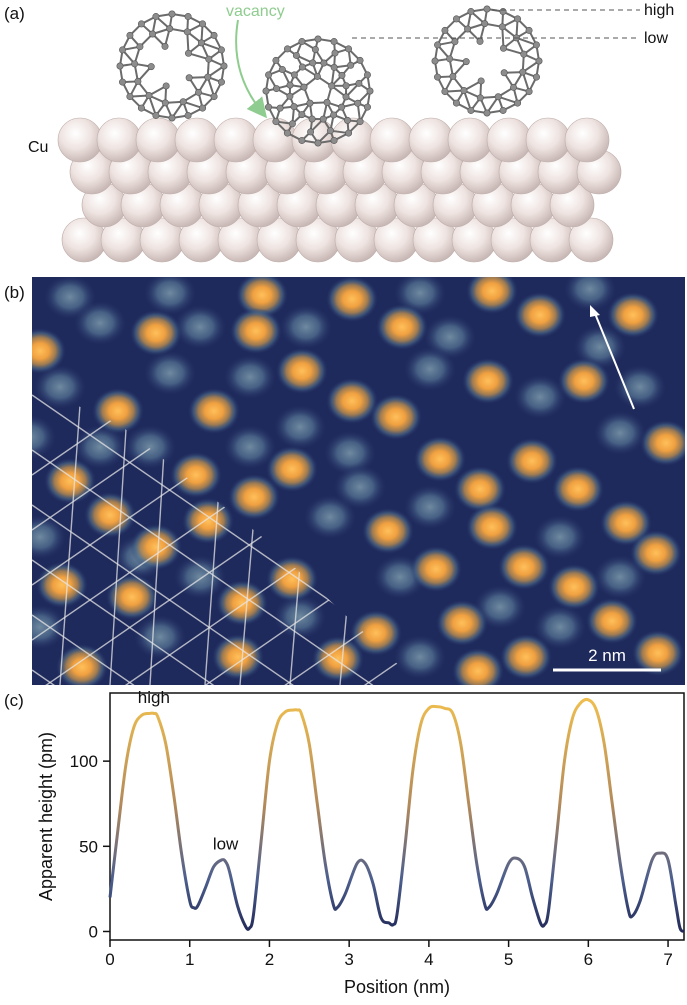  I want to click on annotation-low: low, so click(226, 844).